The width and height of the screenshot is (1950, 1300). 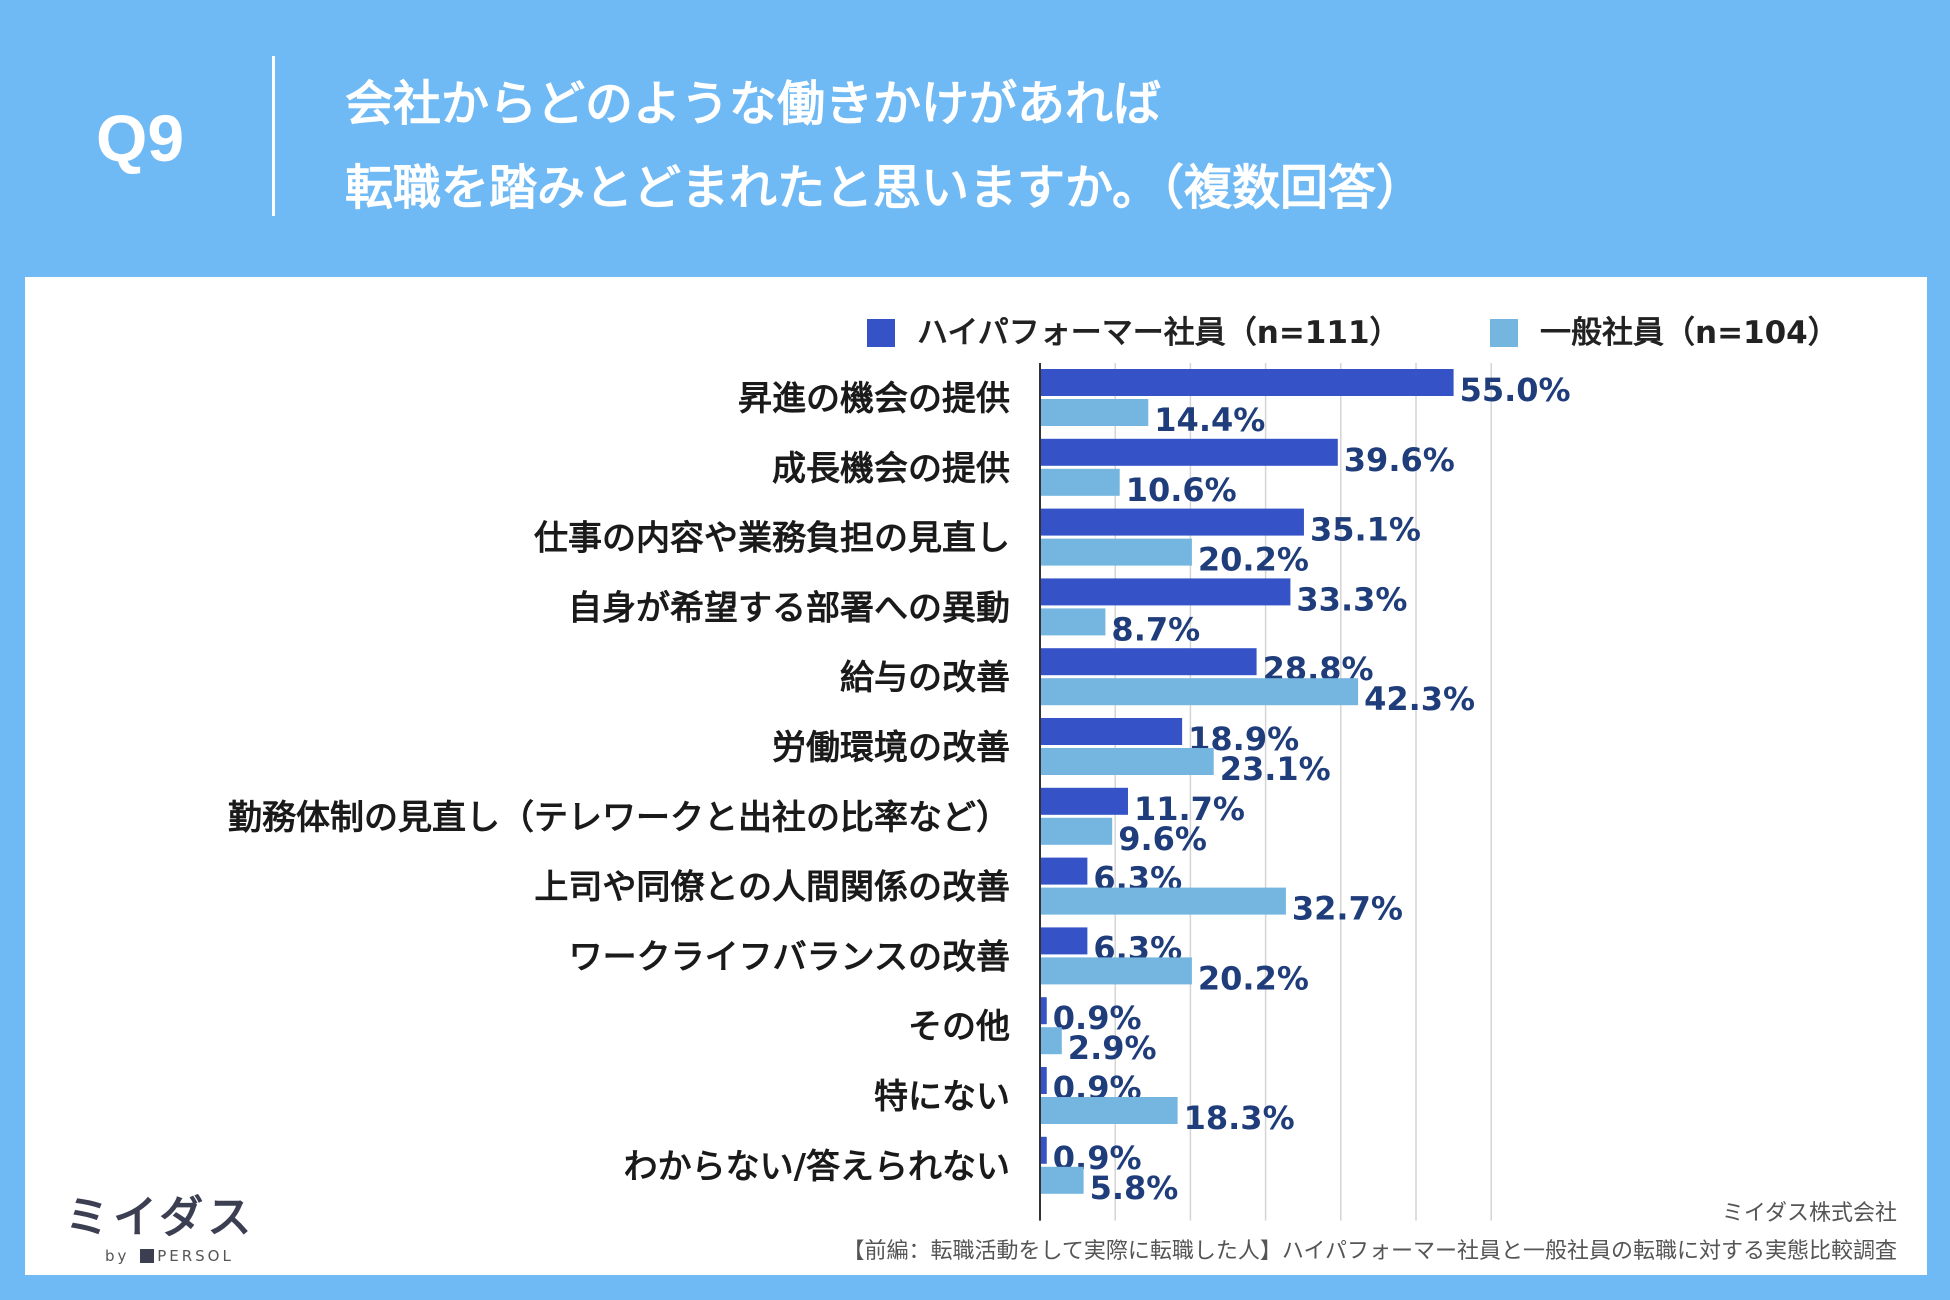 I want to click on value-label-general: 8.7%, so click(x=1155, y=629).